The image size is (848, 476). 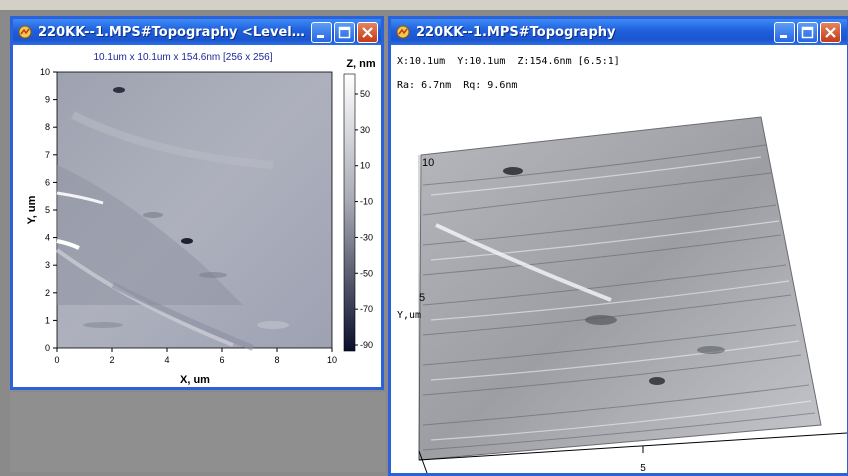 What do you see at coordinates (366, 345) in the screenshot?
I see `colorbar-tick-label: -90` at bounding box center [366, 345].